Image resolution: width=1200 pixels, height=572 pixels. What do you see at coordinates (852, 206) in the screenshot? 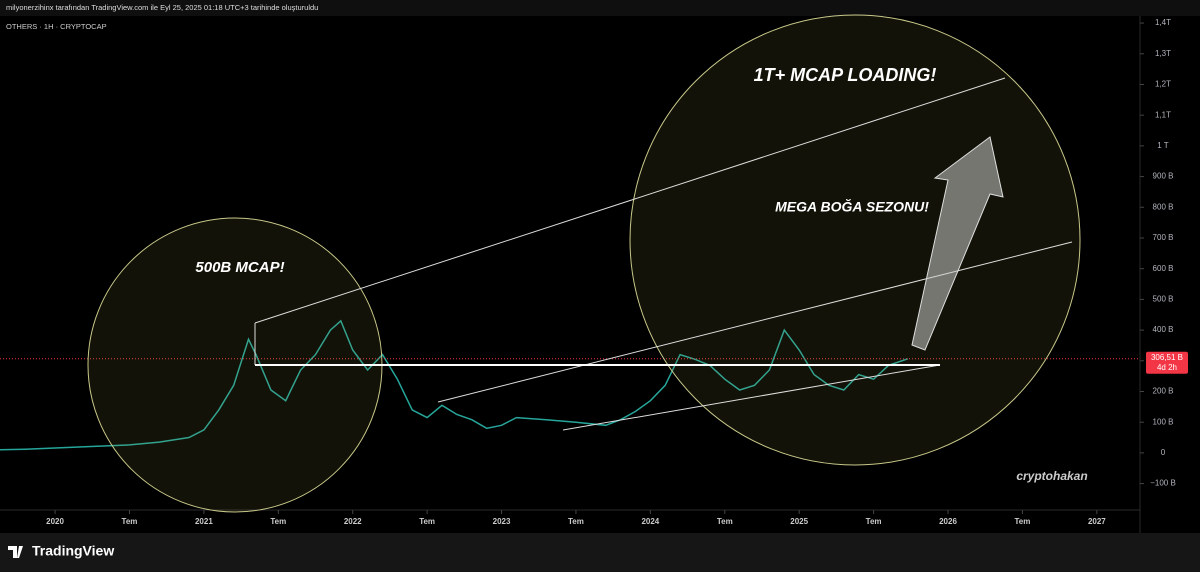
I see `annotation: MEGA BOĞA SEZONU!` at bounding box center [852, 206].